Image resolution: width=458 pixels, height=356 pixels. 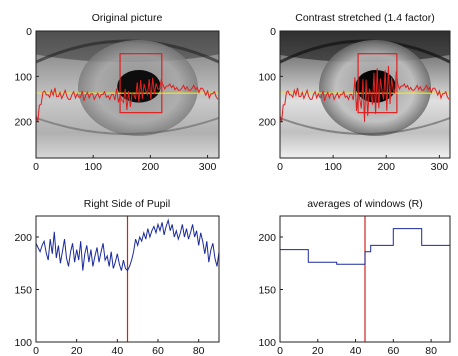 I want to click on panel-title: Right Side of Pupil, so click(x=127, y=204).